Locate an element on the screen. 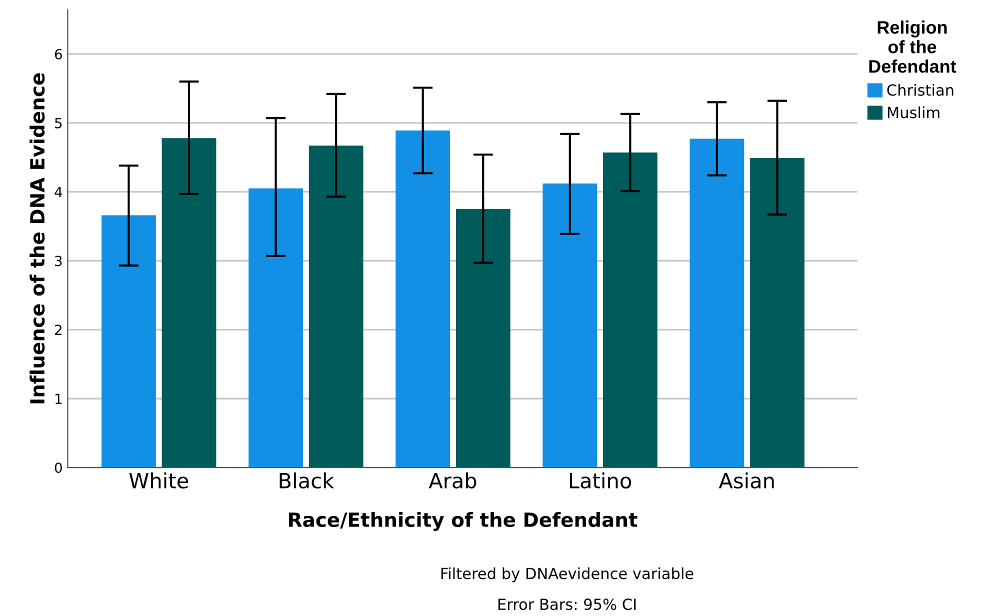 The image size is (981, 616). x-tick-label: Arab is located at coordinates (452, 480).